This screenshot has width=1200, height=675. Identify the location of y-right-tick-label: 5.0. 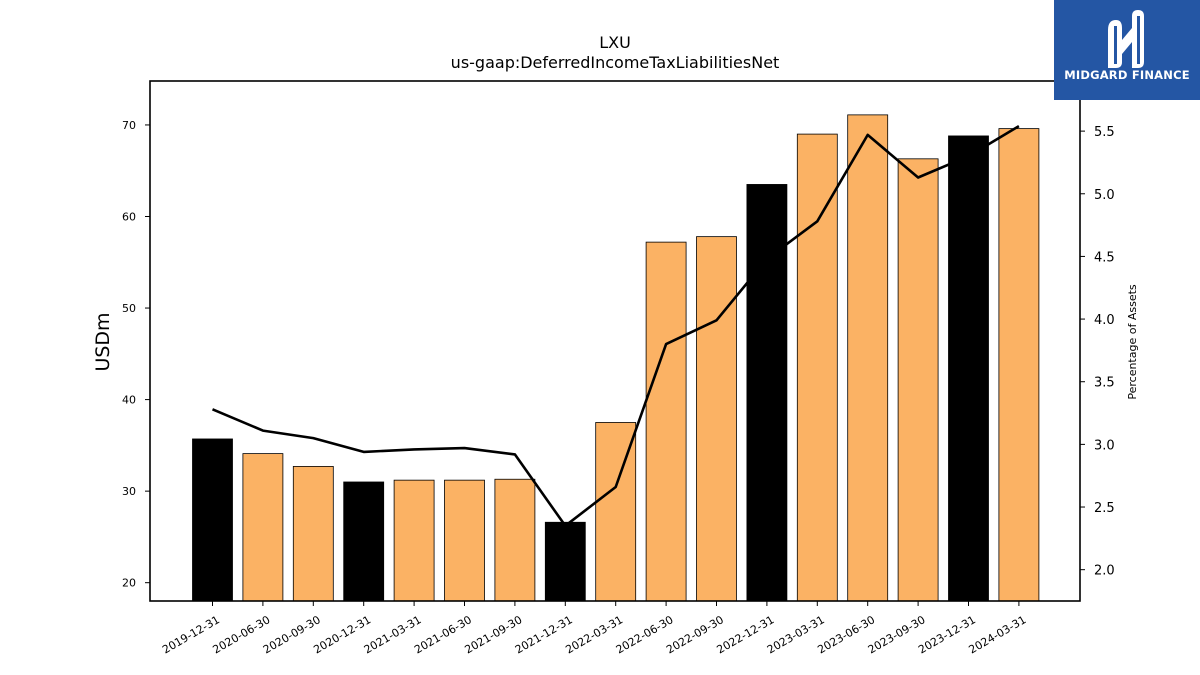
(1104, 195).